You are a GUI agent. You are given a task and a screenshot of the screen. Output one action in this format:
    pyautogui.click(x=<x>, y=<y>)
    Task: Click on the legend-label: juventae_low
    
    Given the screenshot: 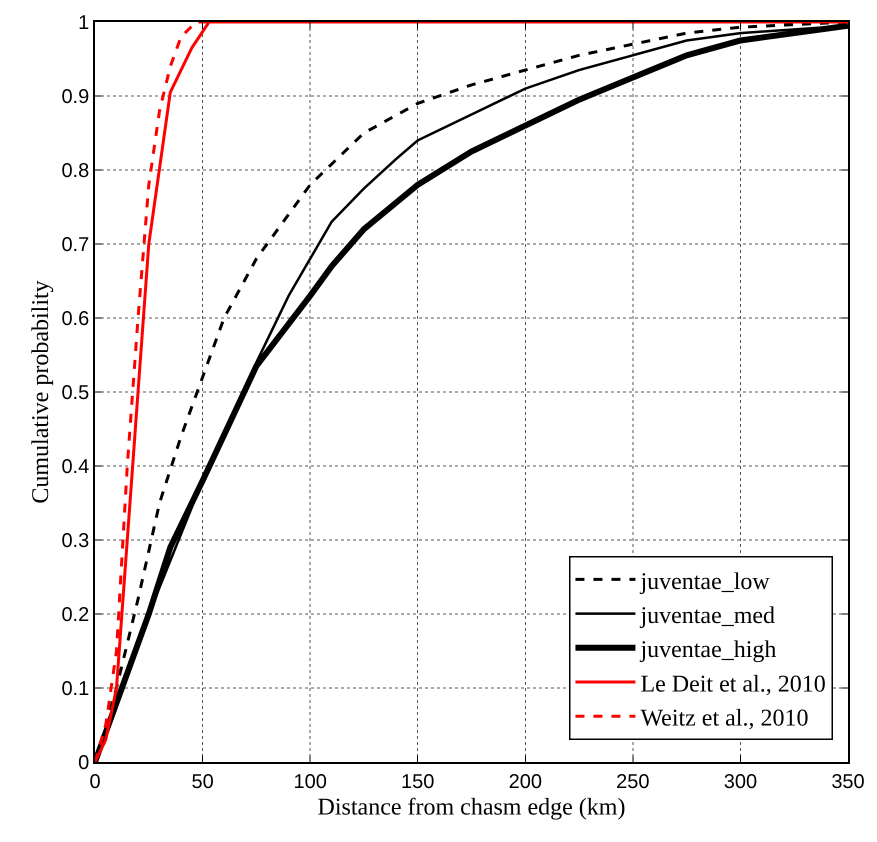 What is the action you would take?
    pyautogui.click(x=704, y=581)
    